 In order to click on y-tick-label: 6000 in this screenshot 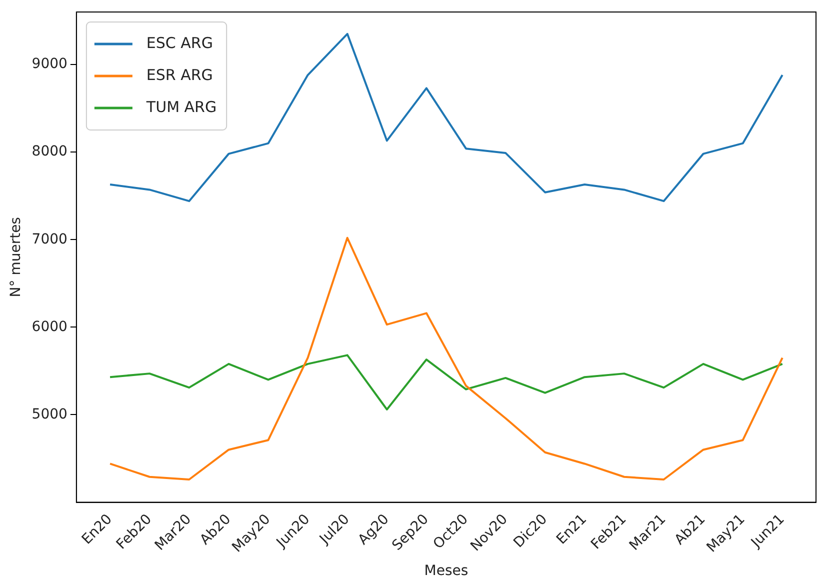, I will do `click(50, 326)`.